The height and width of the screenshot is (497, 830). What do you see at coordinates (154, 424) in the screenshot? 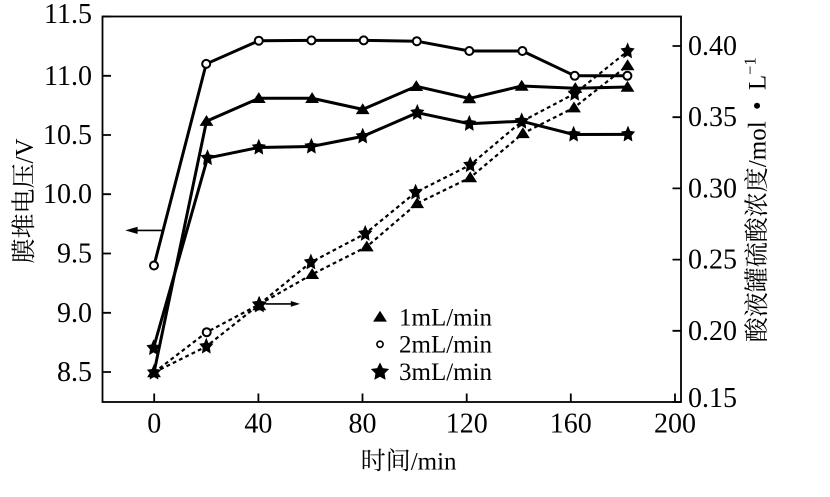
I see `svg-text: 0` at bounding box center [154, 424].